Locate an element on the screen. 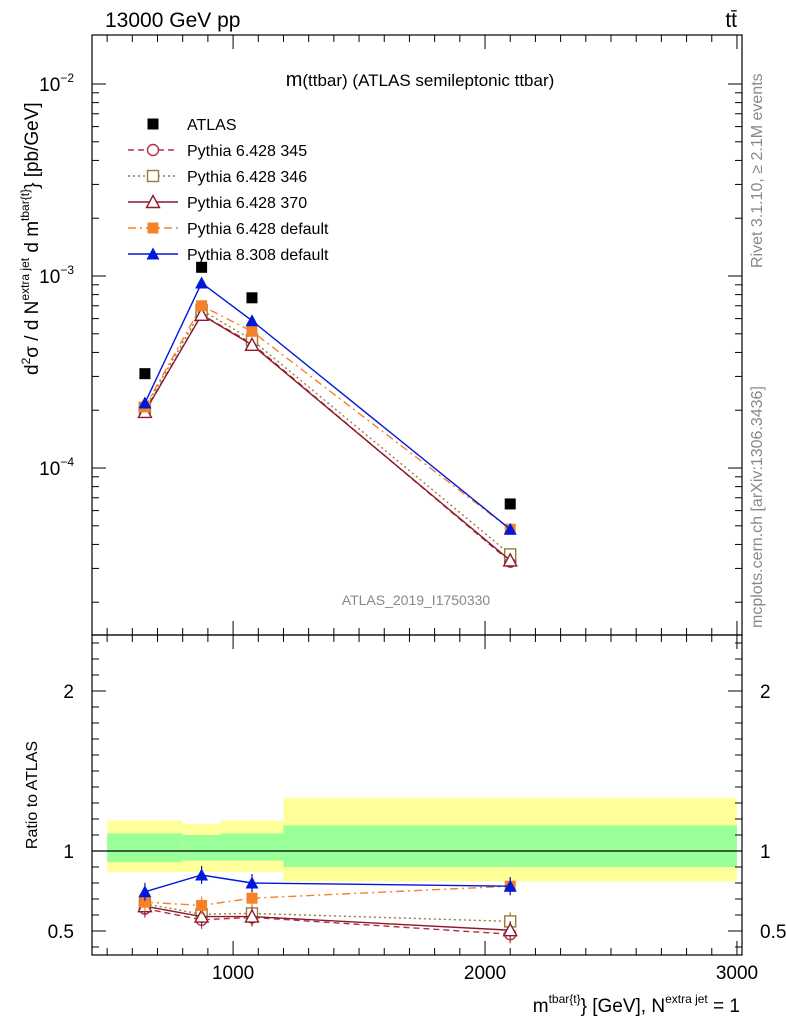  legend-label: Pythia 6.428 default is located at coordinates (258, 229).